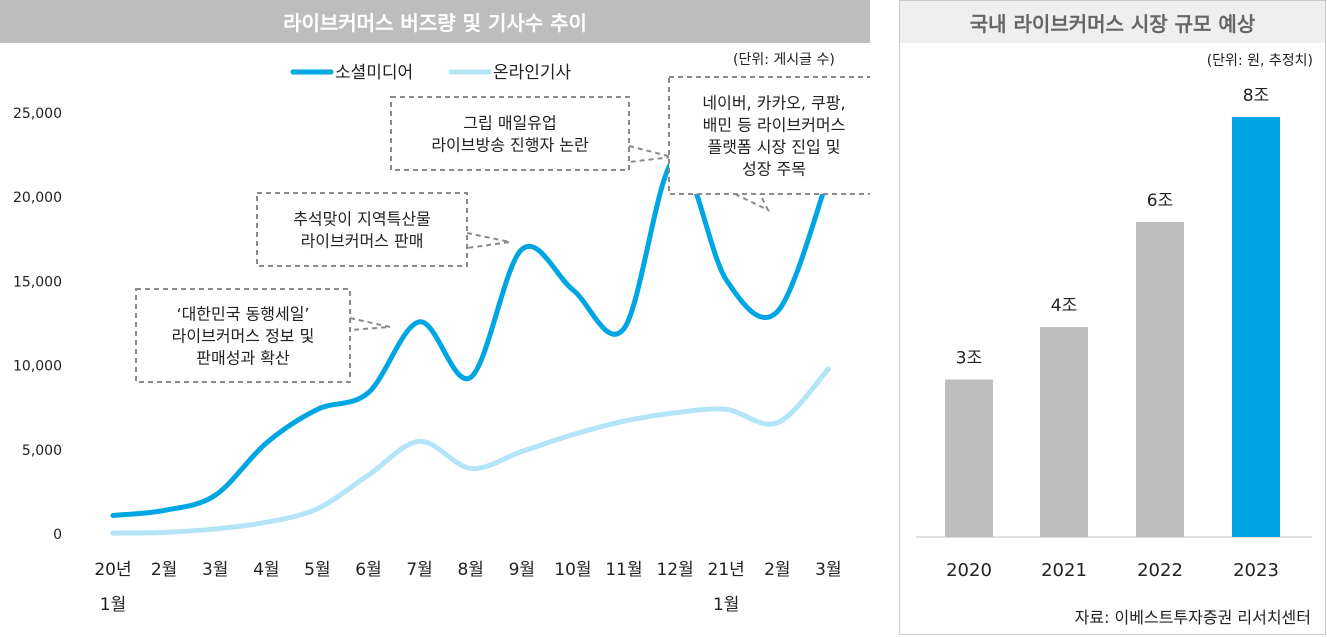 The width and height of the screenshot is (1327, 637). I want to click on buzz-chart-unit: (단위: 게시글 수), so click(784, 60).